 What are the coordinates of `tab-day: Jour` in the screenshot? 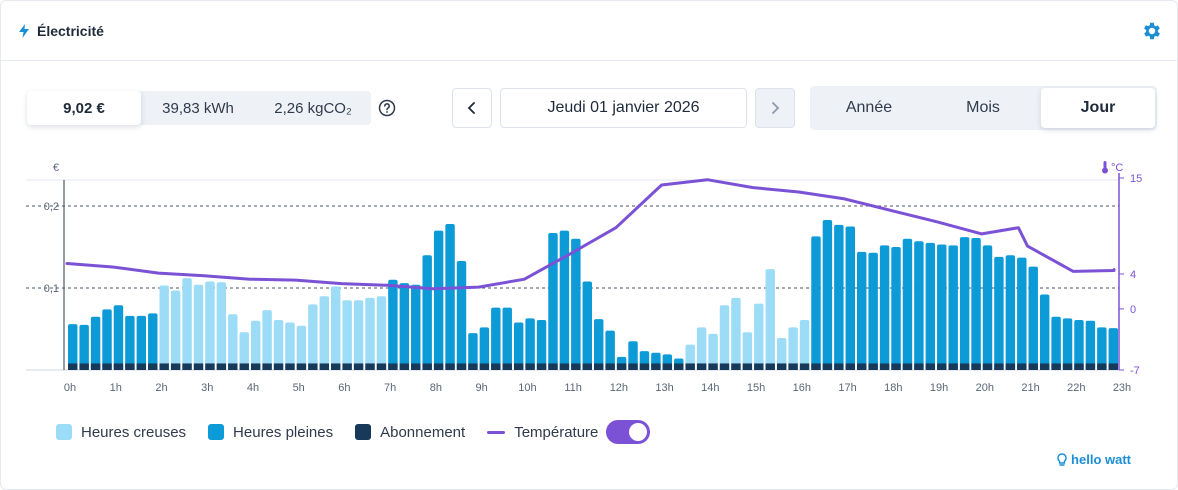 It's located at (1098, 108).